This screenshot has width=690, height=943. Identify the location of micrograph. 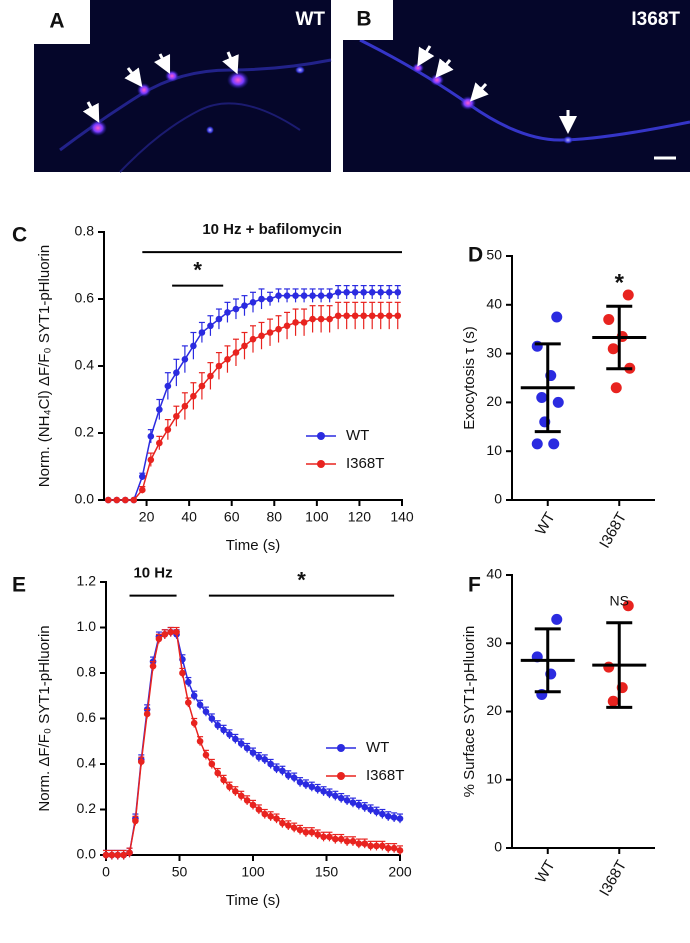
(516, 86).